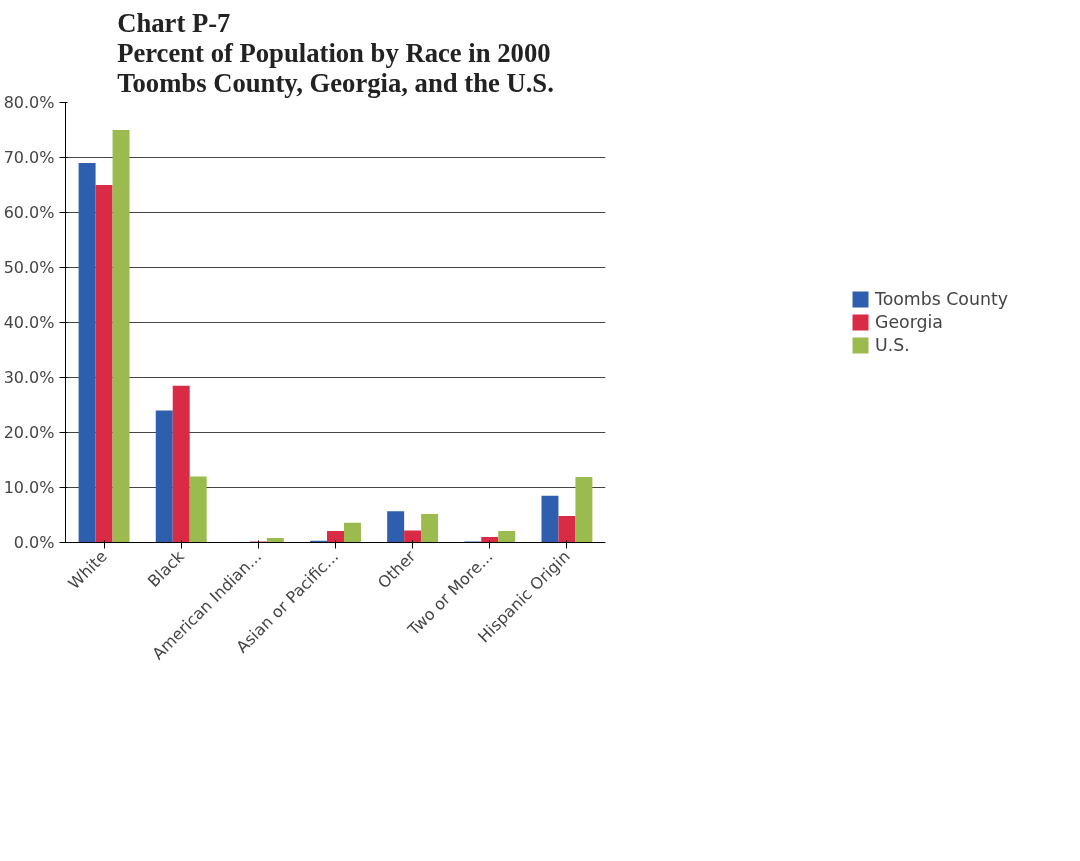  Describe the element at coordinates (909, 322) in the screenshot. I see `legend-label: Georgia` at that location.